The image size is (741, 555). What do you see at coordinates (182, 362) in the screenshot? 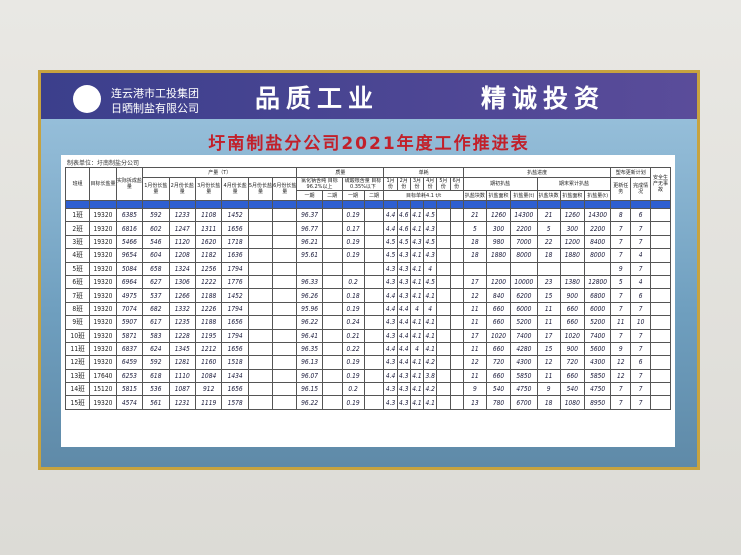
I see `table-cell: 1281` at bounding box center [182, 362].